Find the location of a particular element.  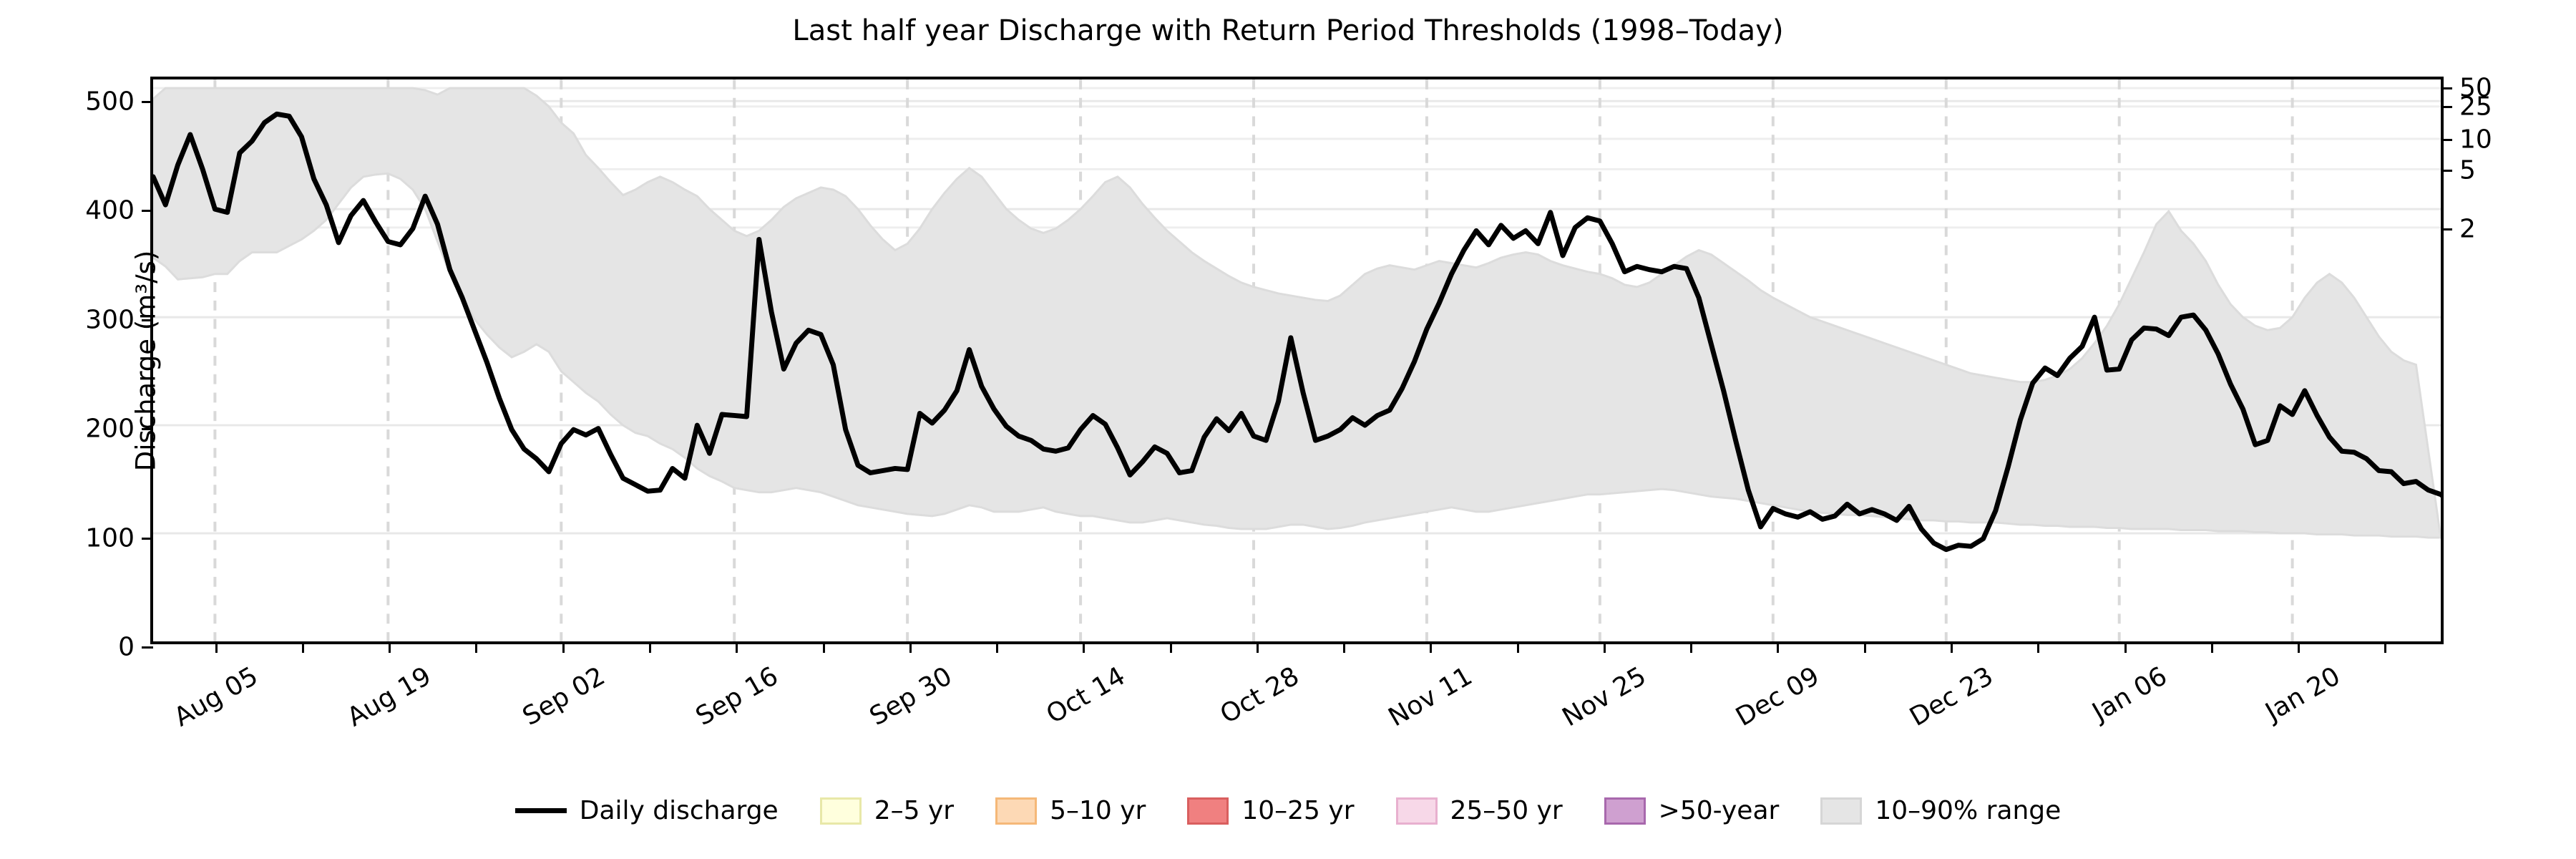

legend-item: 10–90% range is located at coordinates (1940, 810).